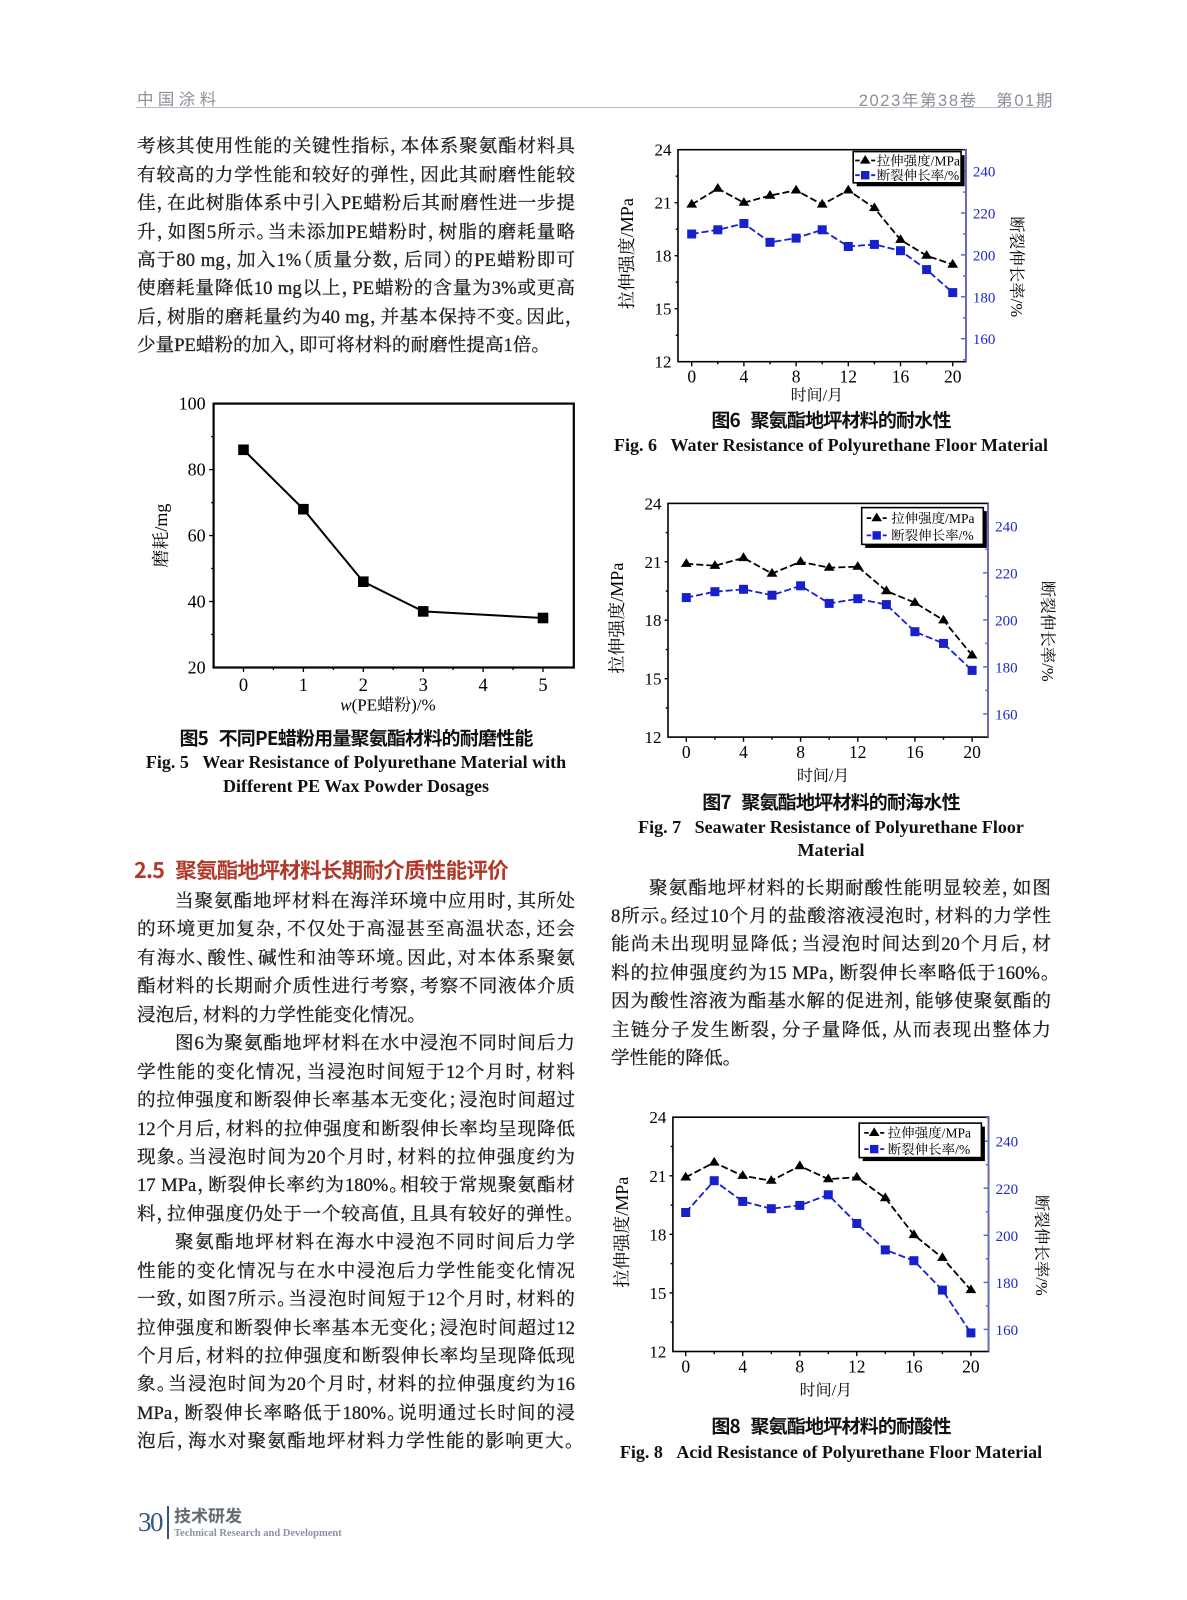 This screenshot has width=1187, height=1600. Describe the element at coordinates (387, 705) in the screenshot. I see `svg-text: w(PE蜡粉)/%` at that location.